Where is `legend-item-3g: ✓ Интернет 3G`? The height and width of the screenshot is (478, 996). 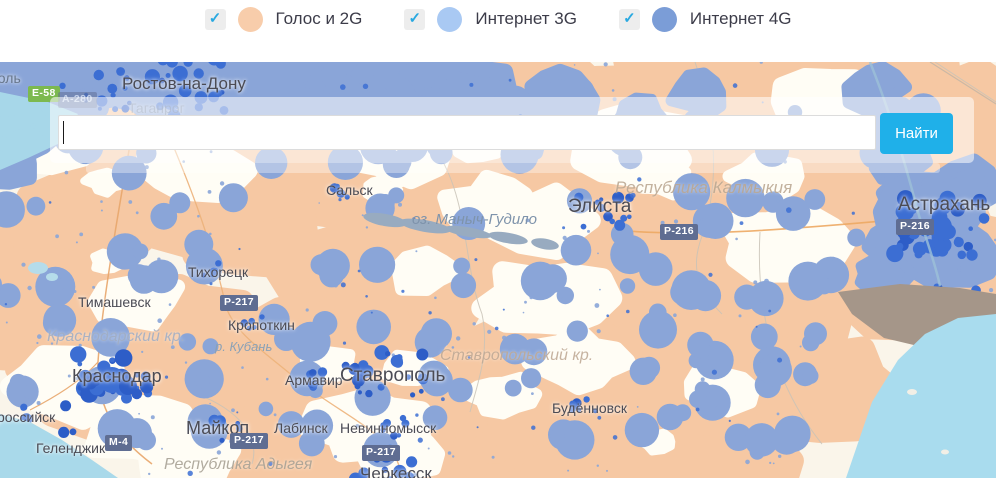
legend-item-3g: ✓ Интернет 3G is located at coordinates (490, 19).